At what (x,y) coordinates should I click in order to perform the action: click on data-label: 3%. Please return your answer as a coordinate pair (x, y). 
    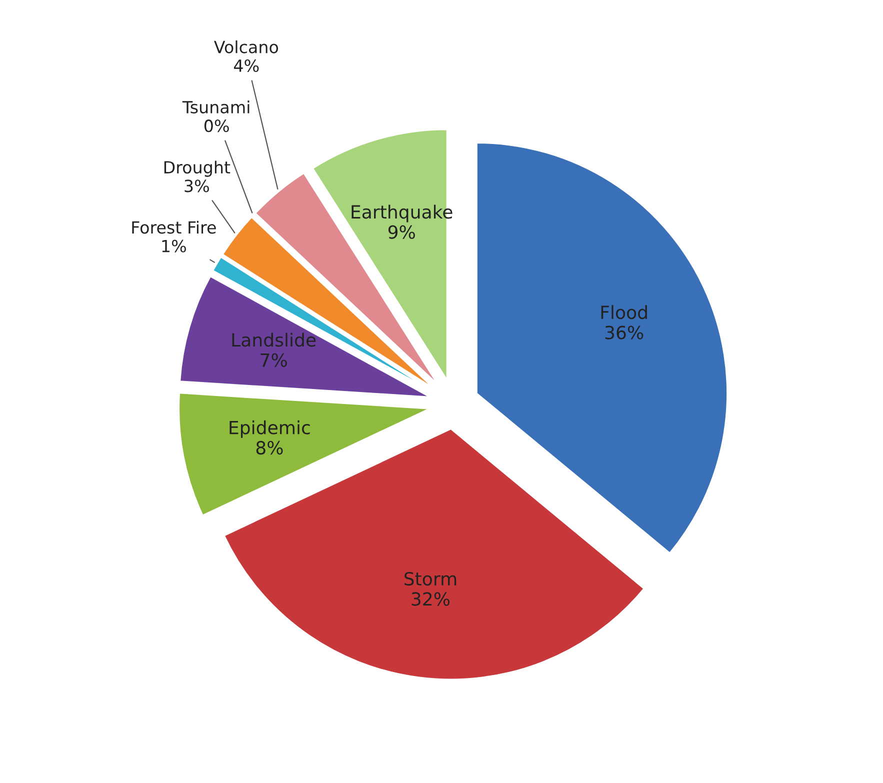
    Looking at the image, I should click on (196, 186).